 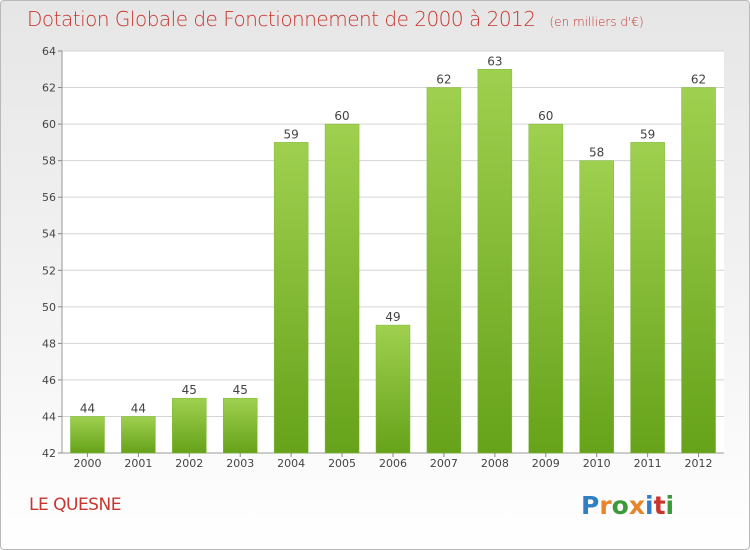 What do you see at coordinates (494, 61) in the screenshot?
I see `bar-value-label: 63` at bounding box center [494, 61].